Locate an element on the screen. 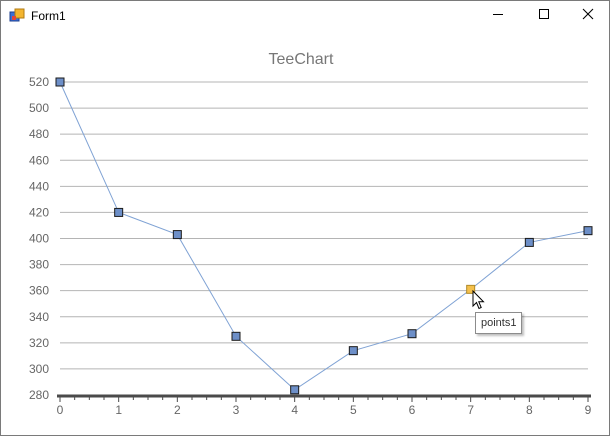 The height and width of the screenshot is (436, 610). close-button is located at coordinates (587, 16).